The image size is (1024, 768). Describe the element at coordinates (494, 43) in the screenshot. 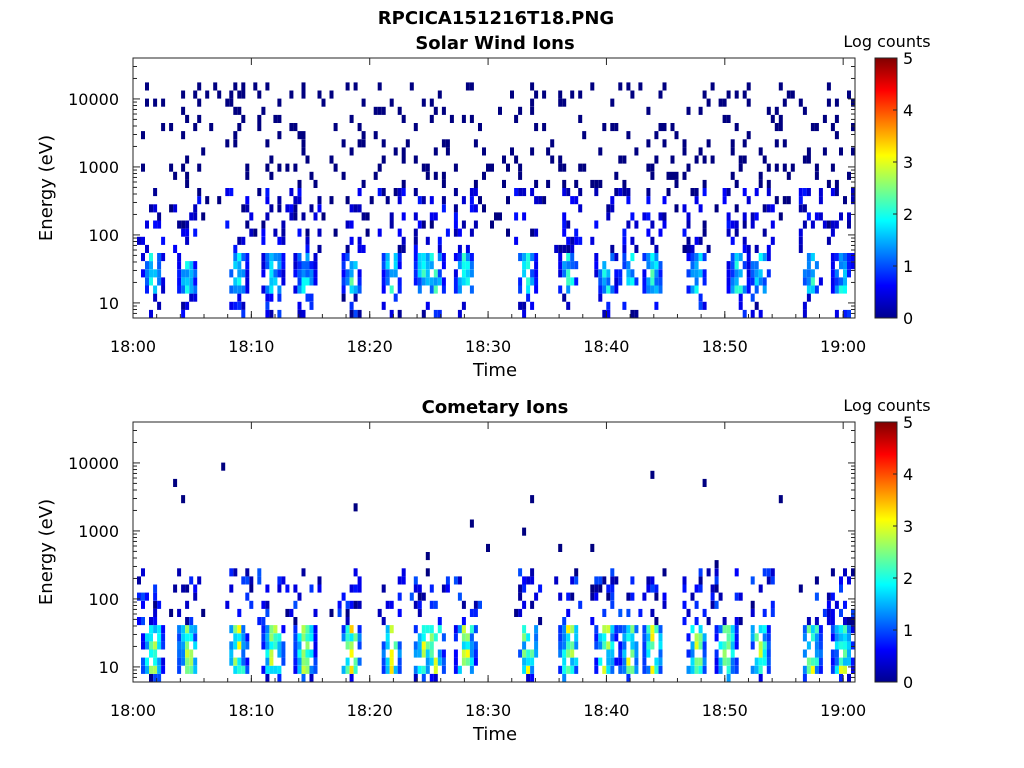

I see `panel-title: Solar Wind Ions` at that location.